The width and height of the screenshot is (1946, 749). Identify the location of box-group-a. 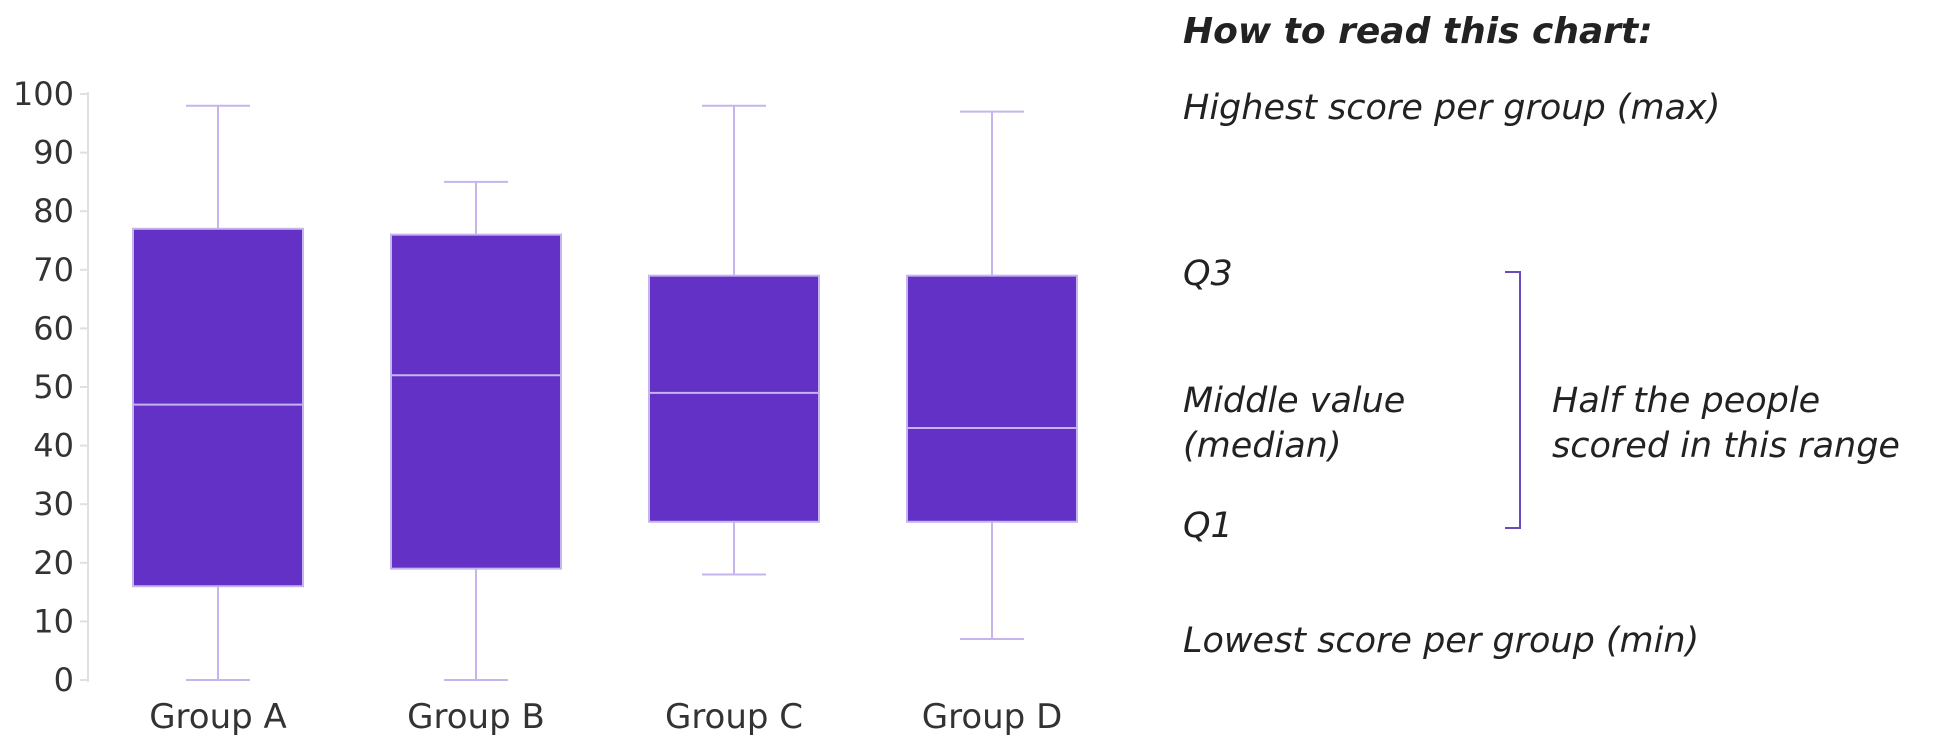
(218, 392).